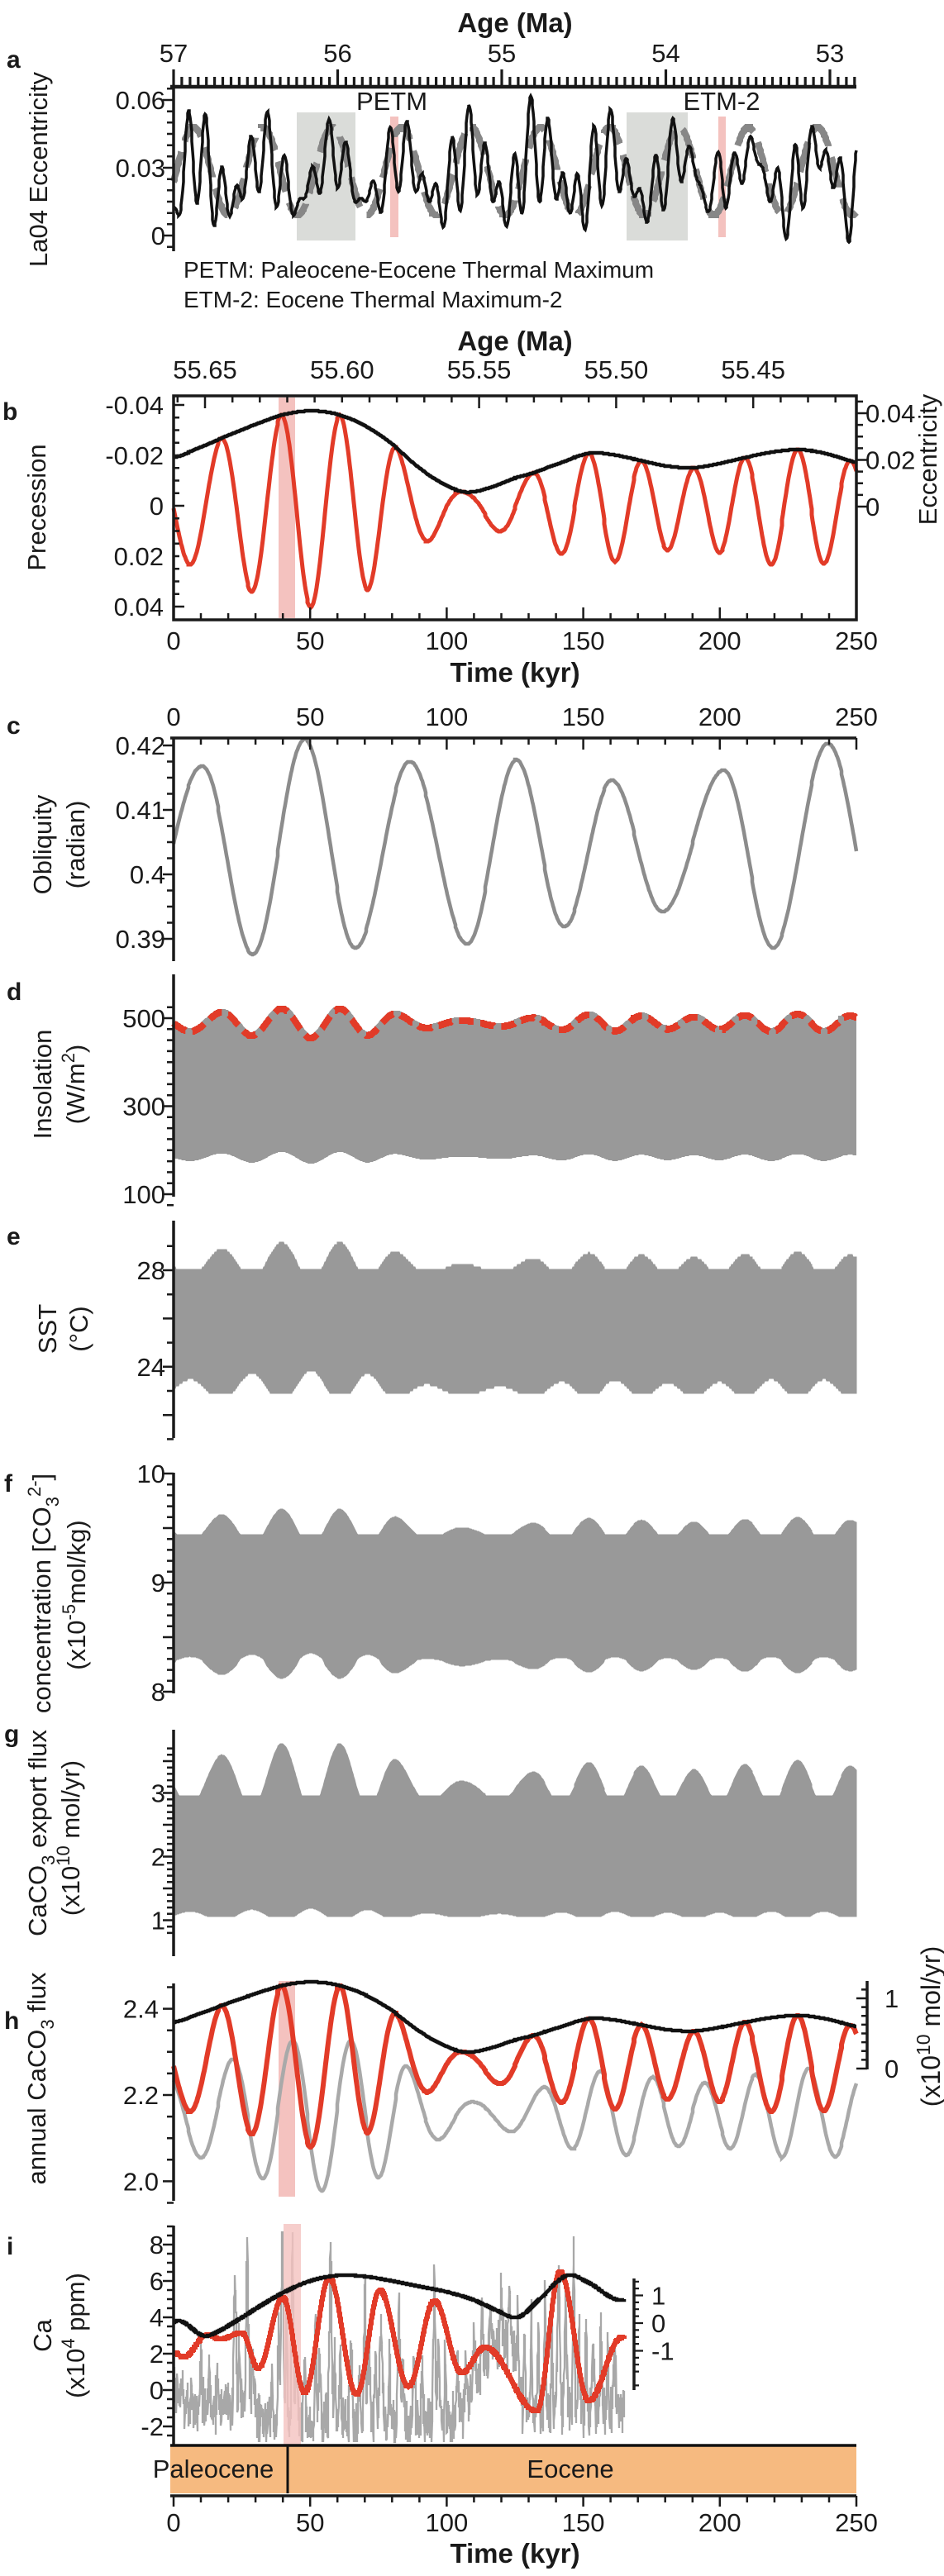 This screenshot has width=944, height=2576. What do you see at coordinates (419, 270) in the screenshot?
I see `svg-text:PETM: Paleocene-Eocene Thermal: PETM: Paleocene-Eocene Thermal Maximum` at bounding box center [419, 270].